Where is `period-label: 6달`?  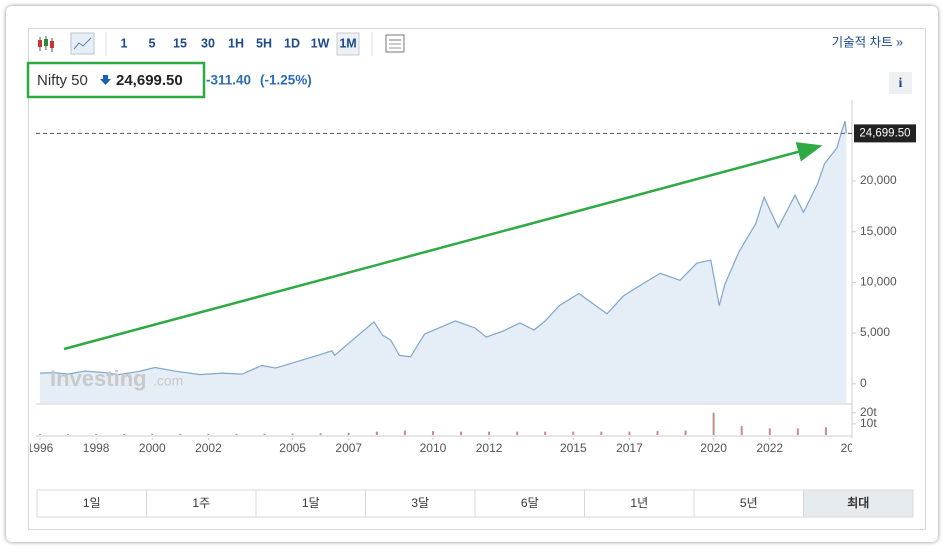
period-label: 6달 is located at coordinates (530, 503).